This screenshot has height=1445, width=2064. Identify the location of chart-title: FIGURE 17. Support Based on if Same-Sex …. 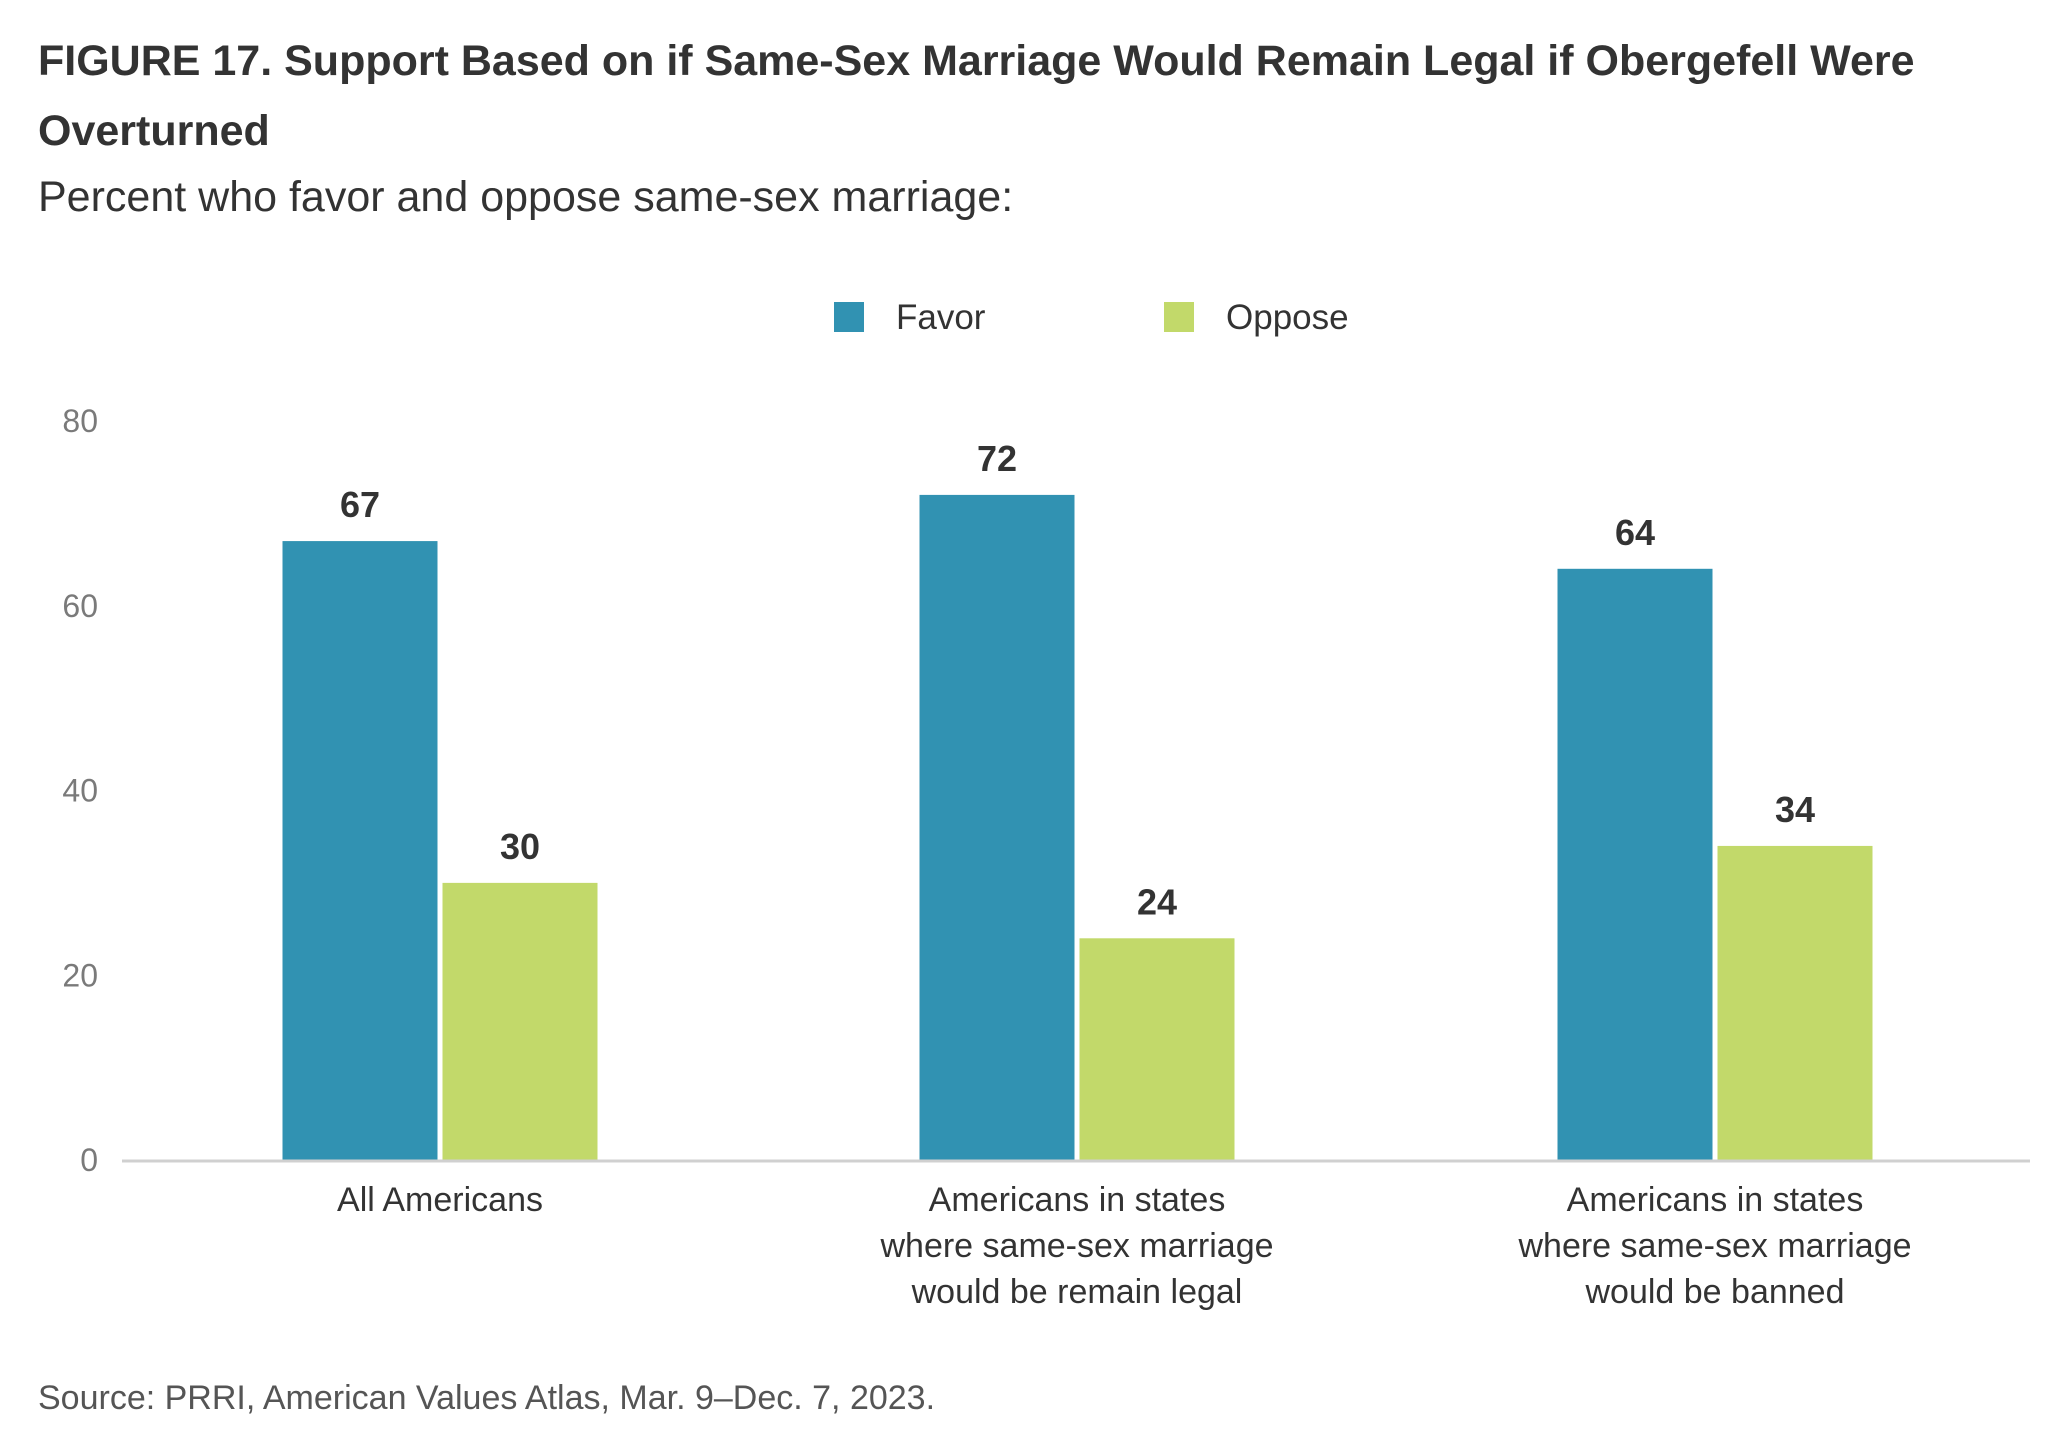
(976, 96).